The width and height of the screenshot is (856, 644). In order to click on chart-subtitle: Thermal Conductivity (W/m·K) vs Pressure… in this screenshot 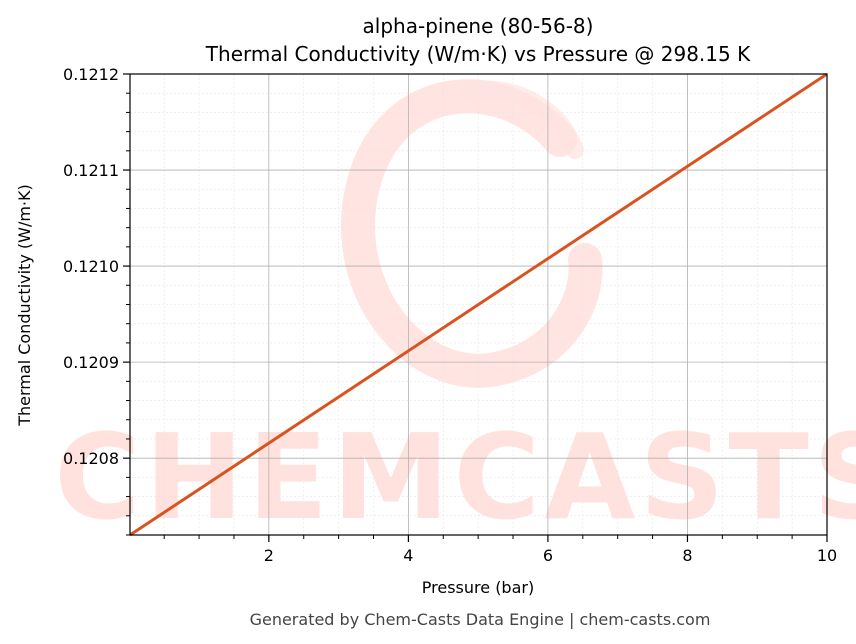, I will do `click(478, 54)`.